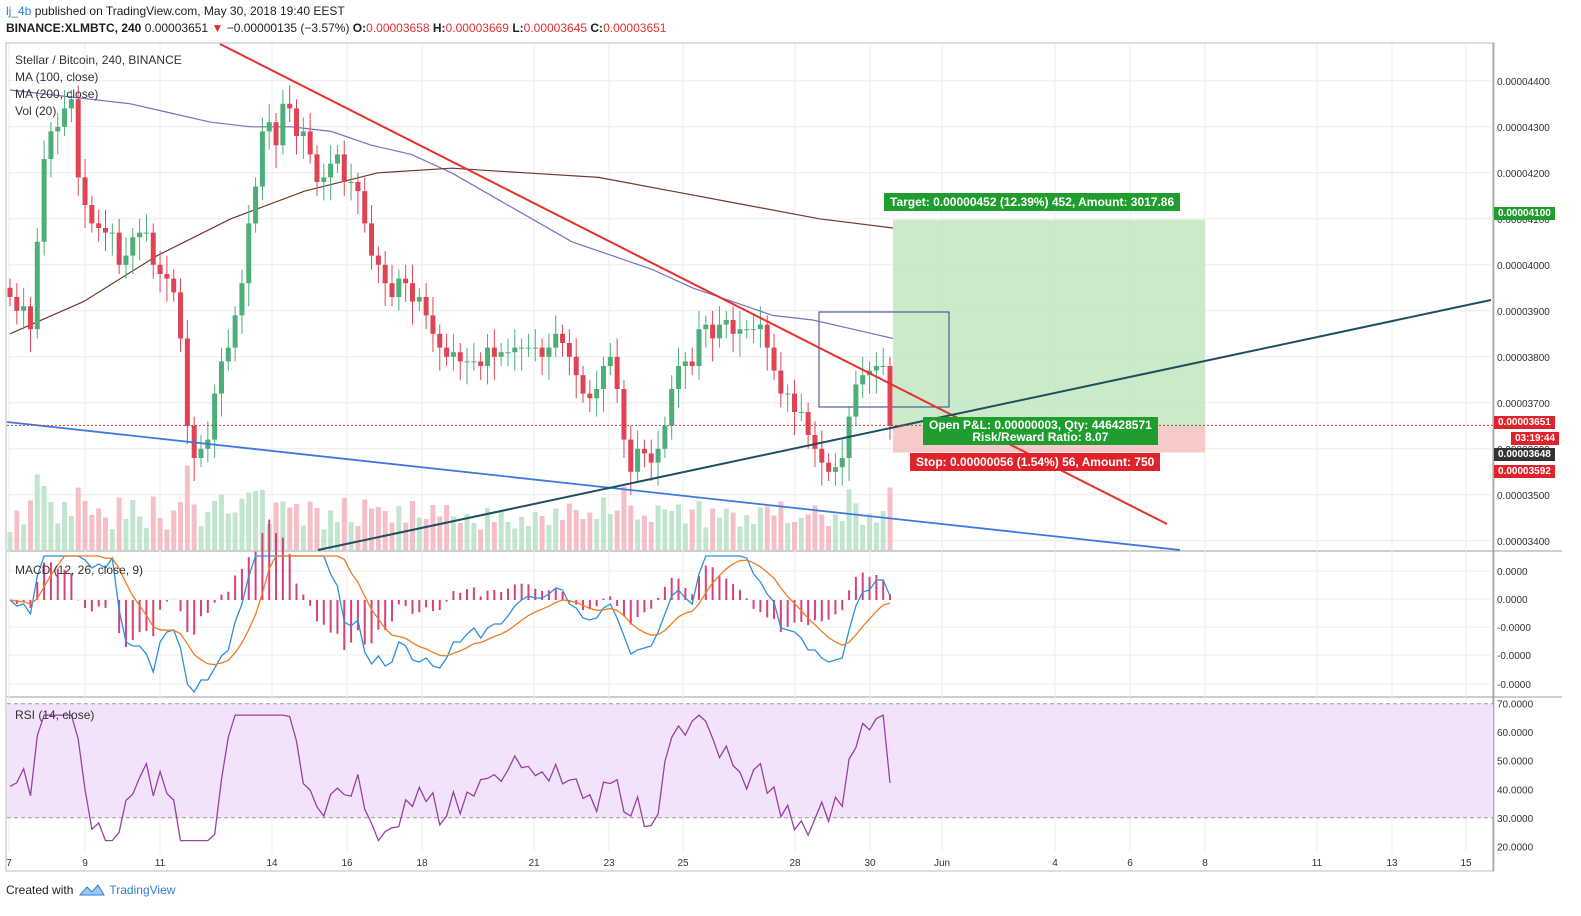  Describe the element at coordinates (795, 863) in the screenshot. I see `x-tick-label: 28` at that location.